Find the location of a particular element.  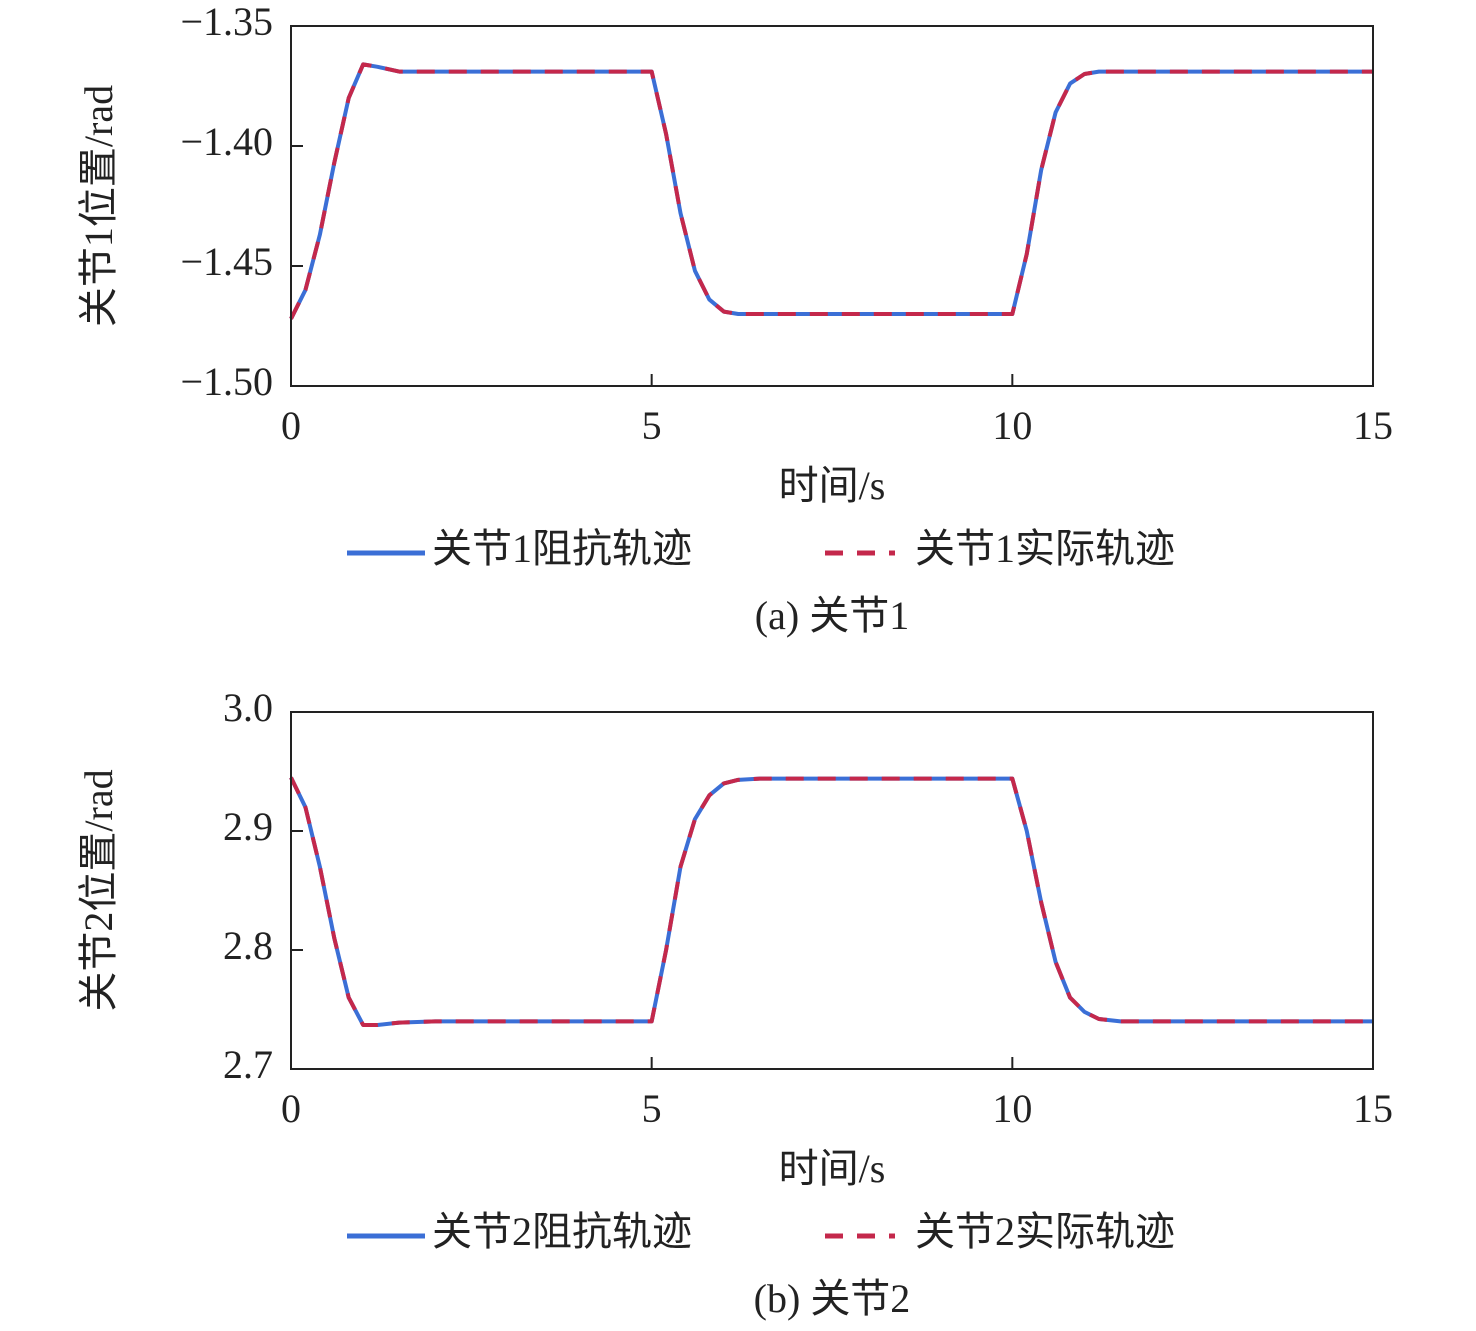

legend-label: 关节2阻抗轨迹 is located at coordinates (562, 1231).